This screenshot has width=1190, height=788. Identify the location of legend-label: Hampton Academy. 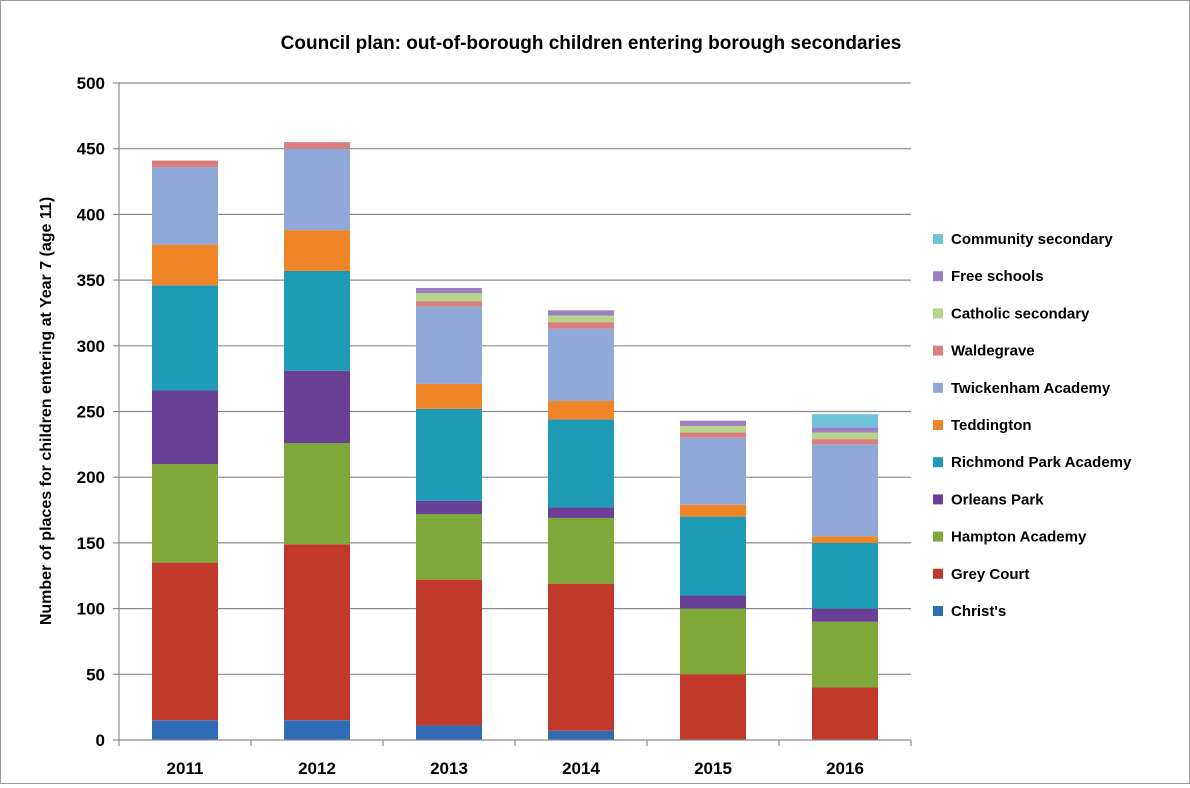
(1019, 537).